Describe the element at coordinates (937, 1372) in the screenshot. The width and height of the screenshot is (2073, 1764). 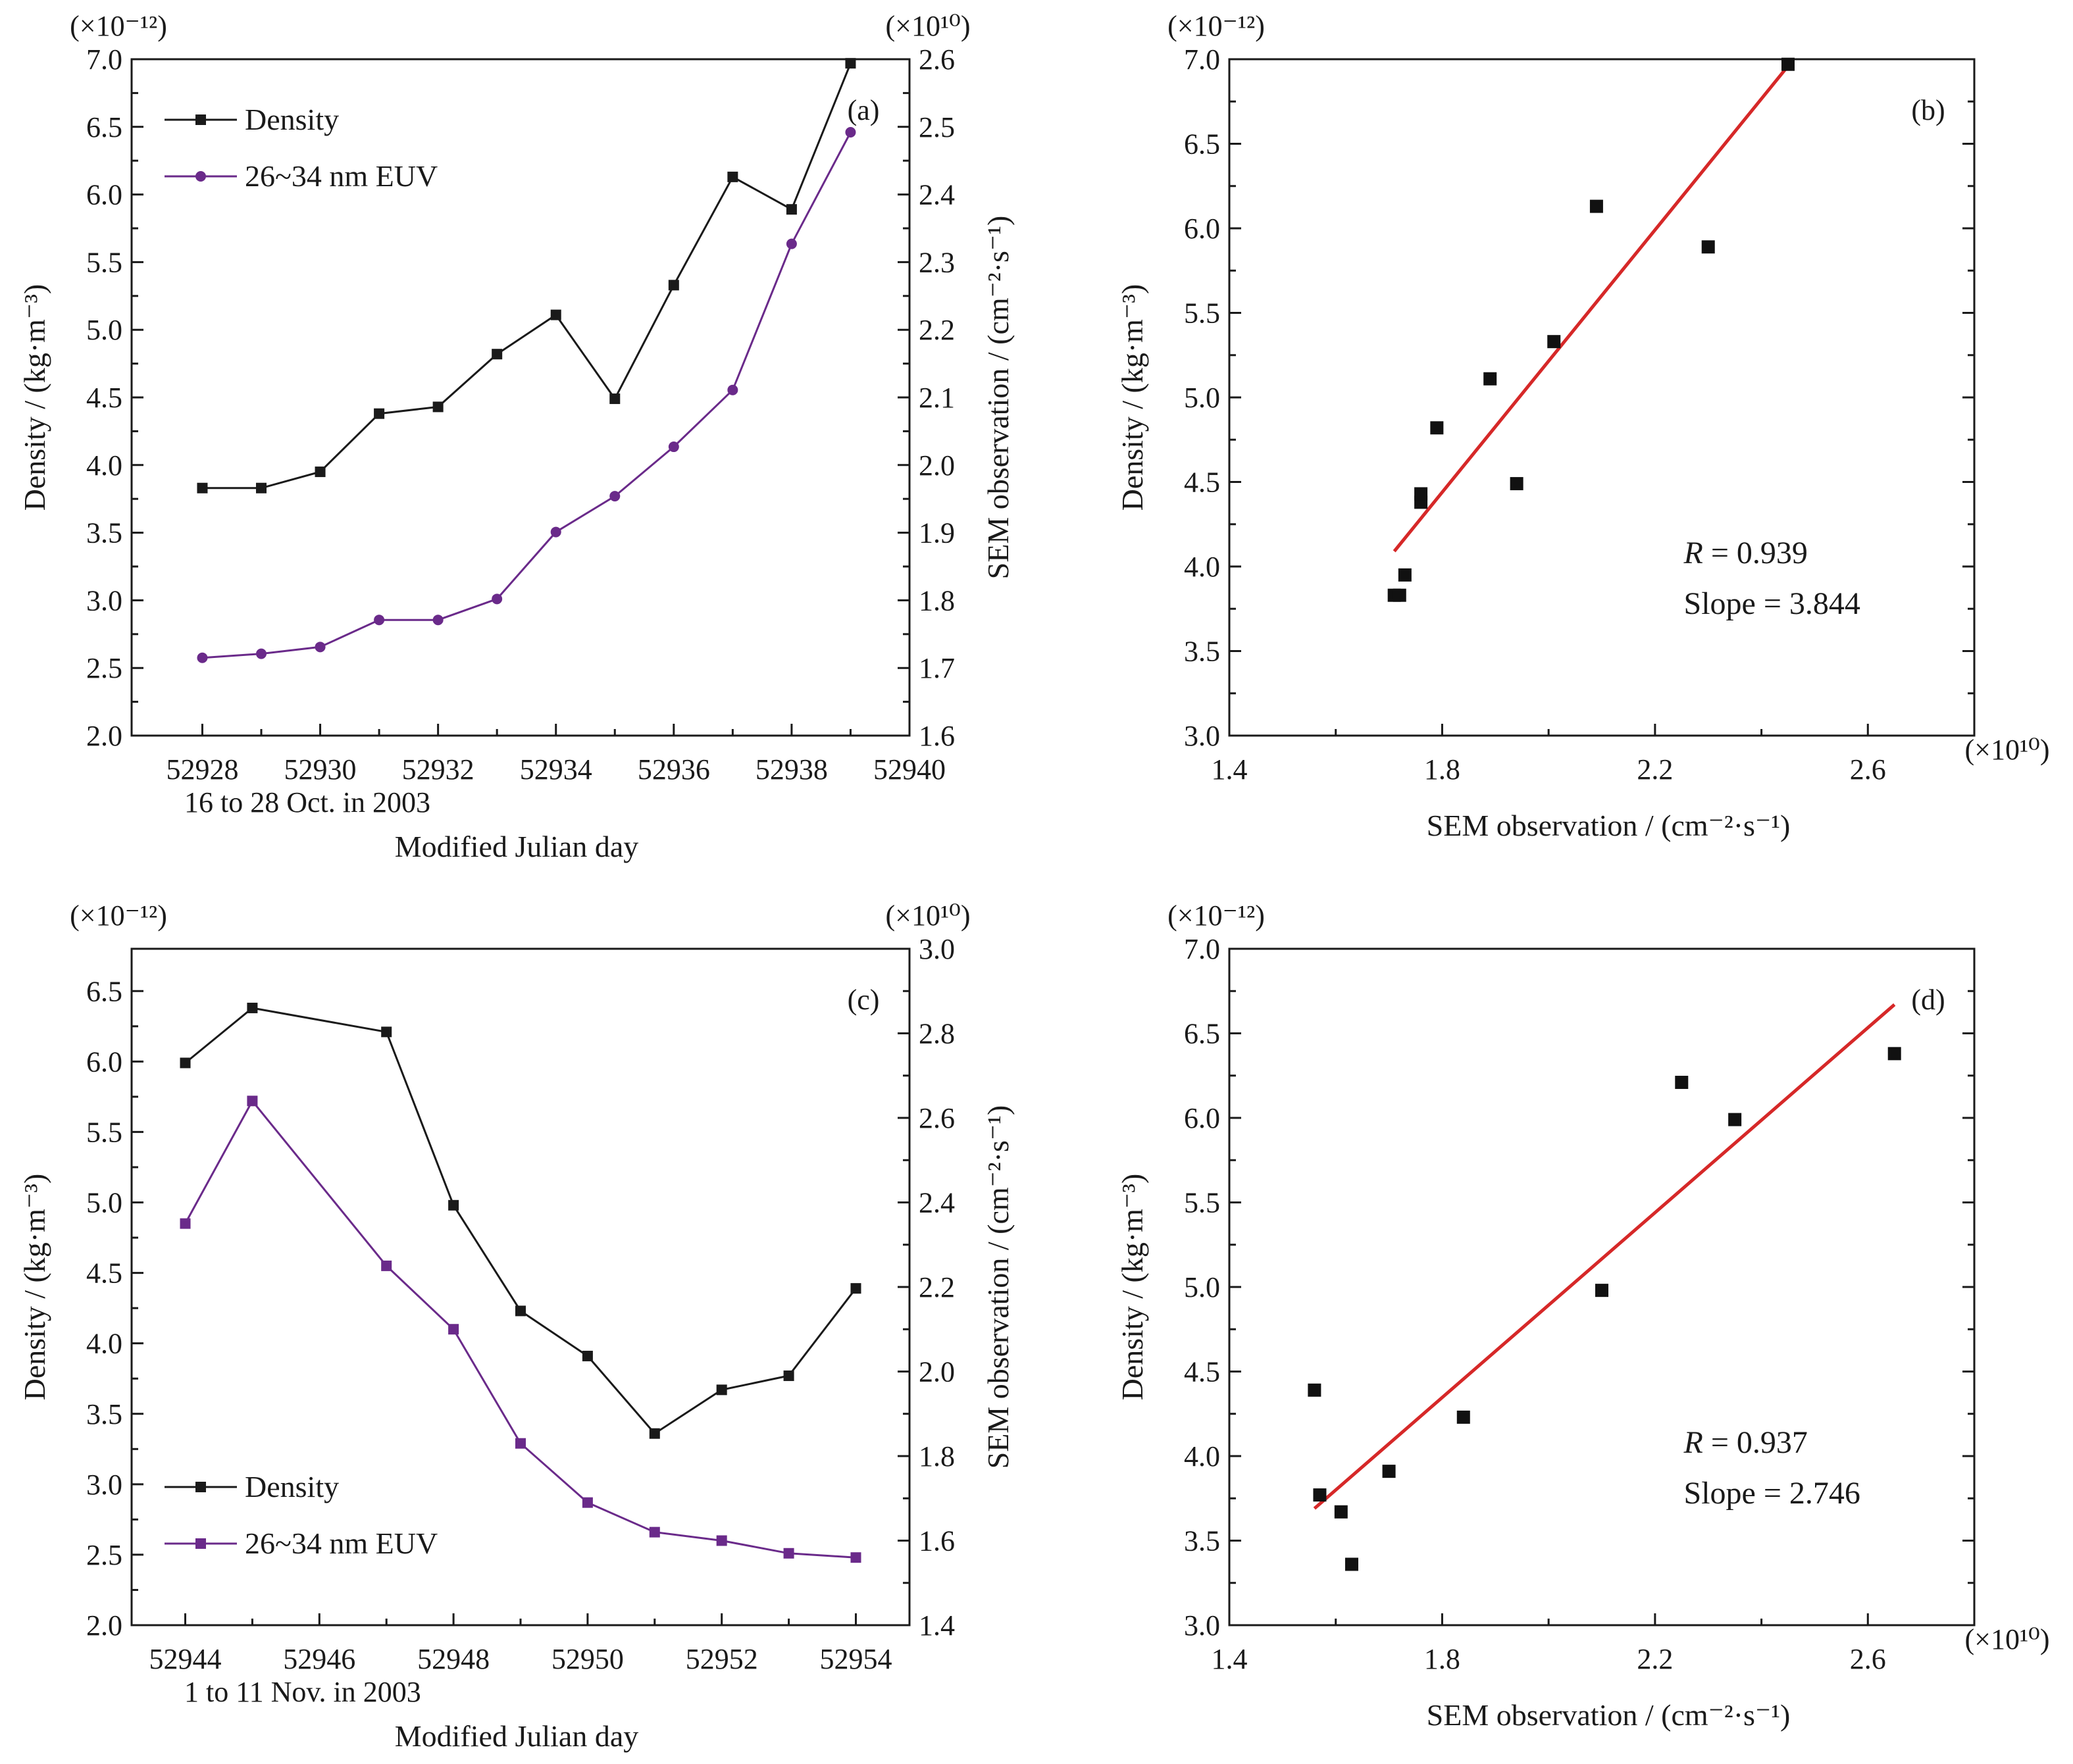
I see `y2-tick-label: 2.0` at that location.